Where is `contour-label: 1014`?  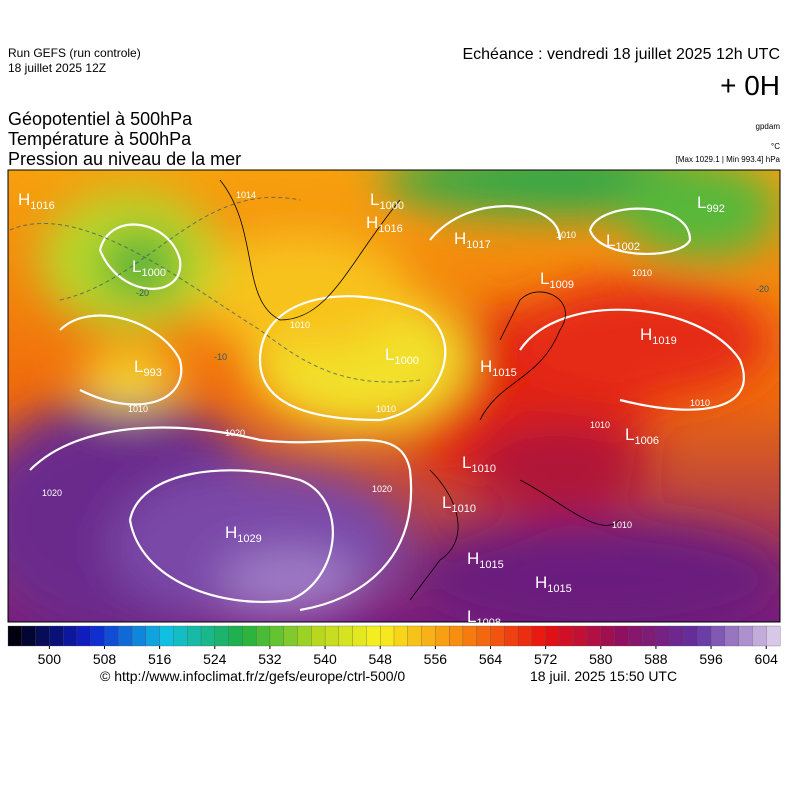
contour-label: 1014 is located at coordinates (246, 195).